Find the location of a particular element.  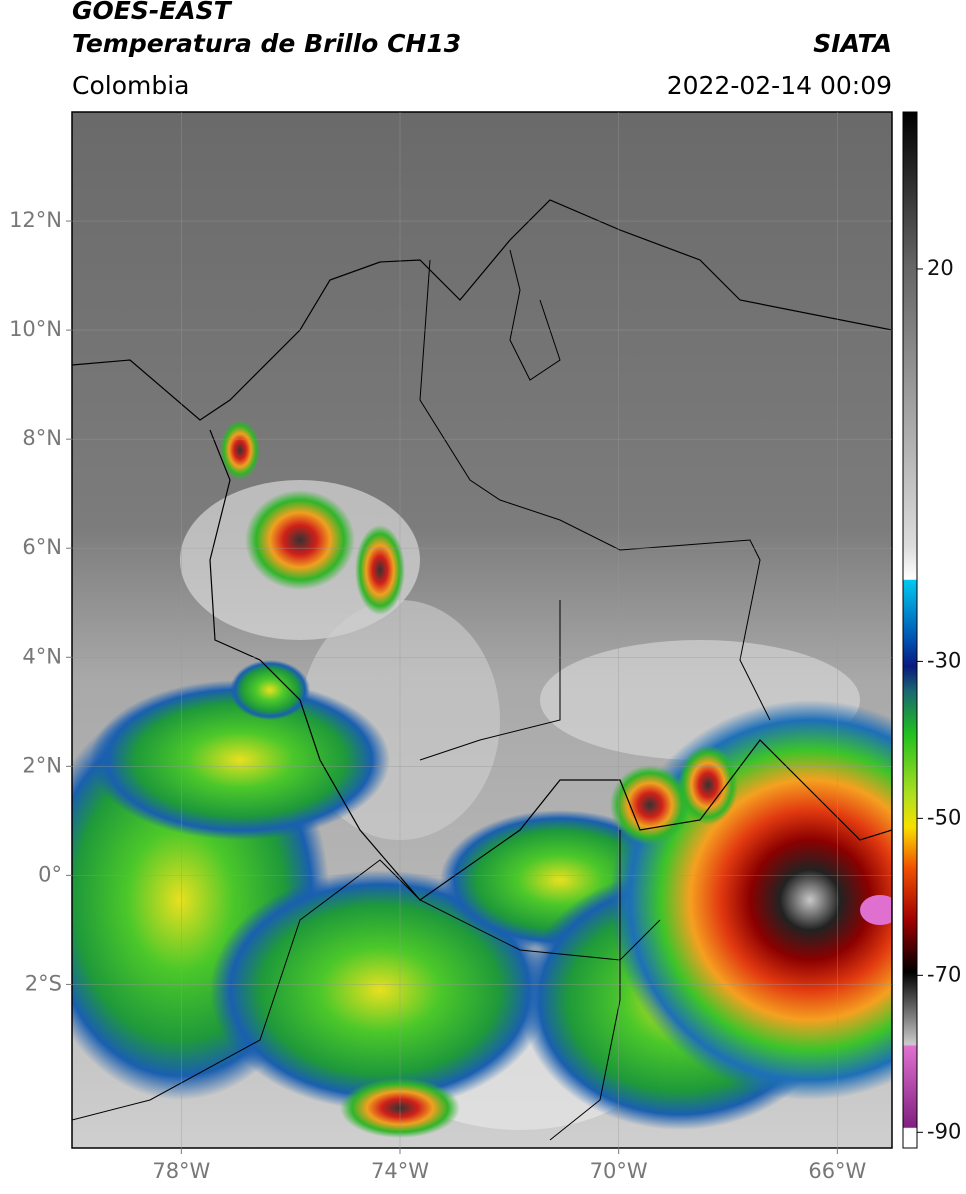

y-tick-label: 2°S is located at coordinates (43, 983).